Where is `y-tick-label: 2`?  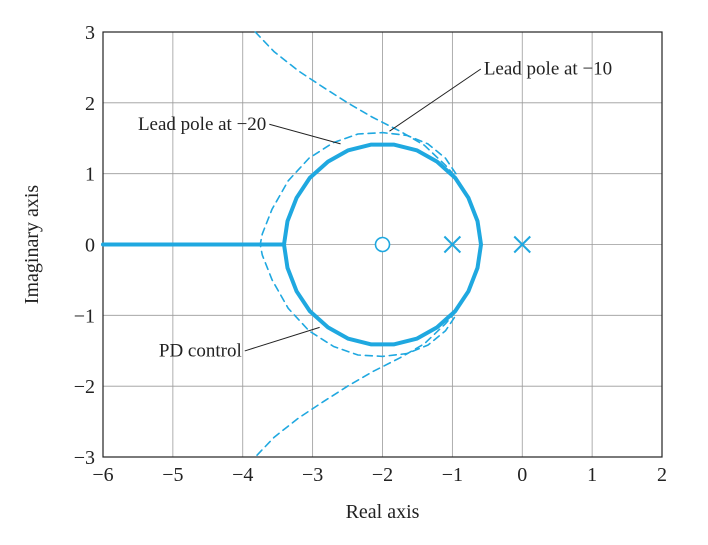
y-tick-label: 2 is located at coordinates (90, 104).